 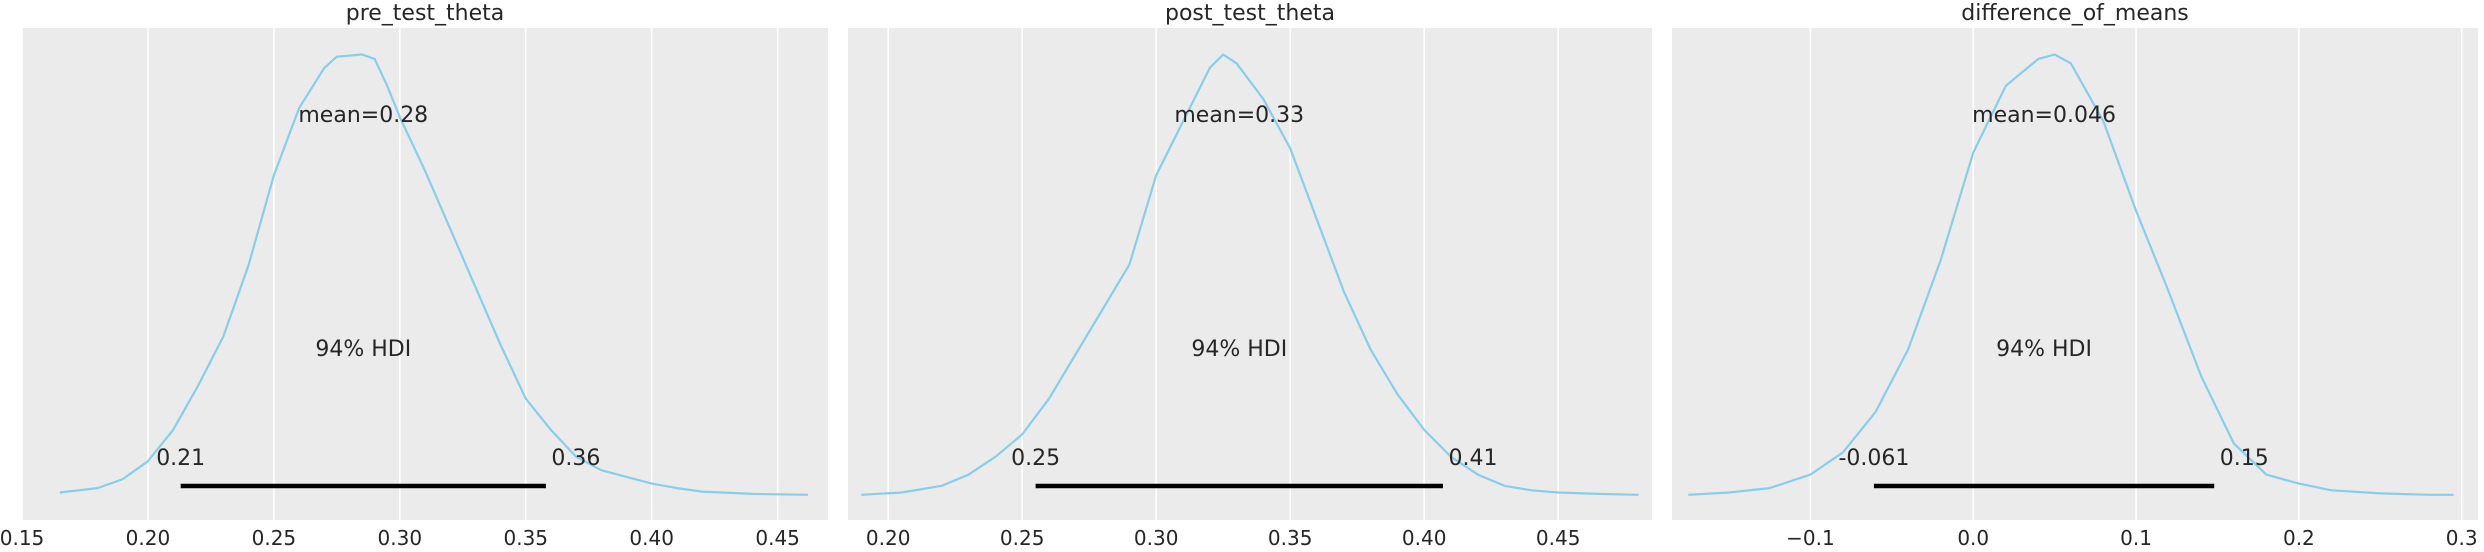 What do you see at coordinates (1472, 458) in the screenshot?
I see `hdi-high-label: 0.41` at bounding box center [1472, 458].